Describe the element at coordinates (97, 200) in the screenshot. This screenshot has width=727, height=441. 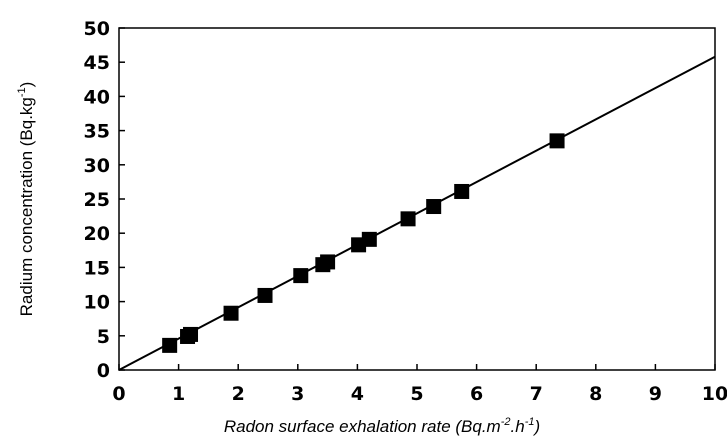
I see `y-tick-label: 25` at that location.